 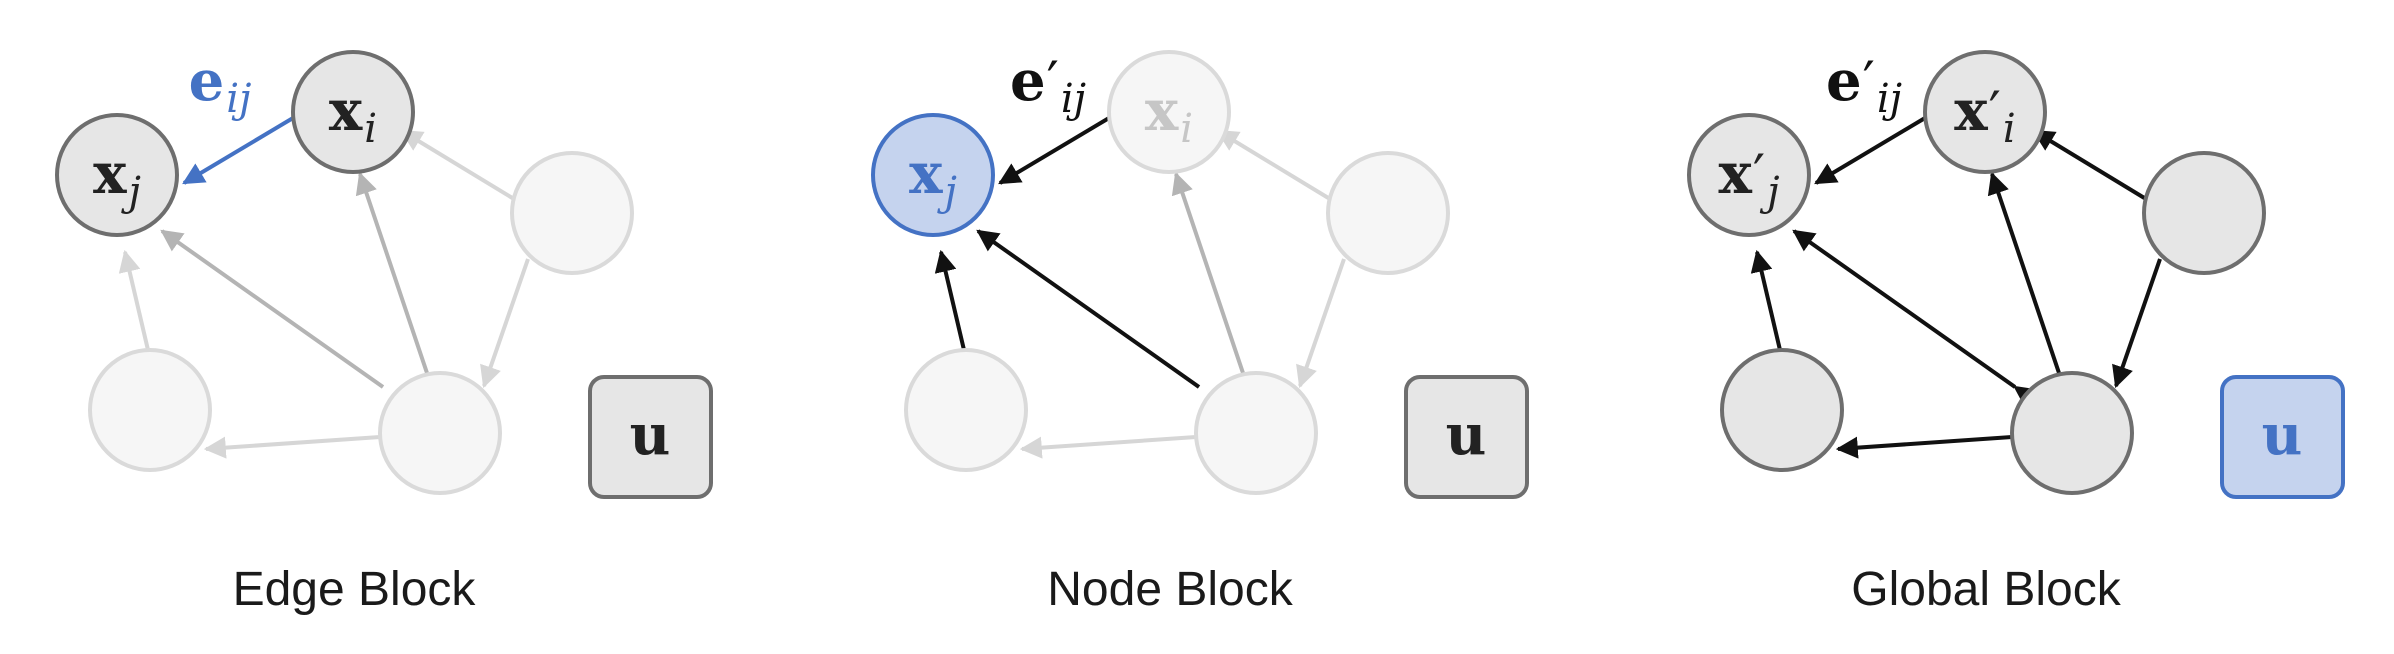 I want to click on panel-caption: Edge Block, so click(x=355, y=589).